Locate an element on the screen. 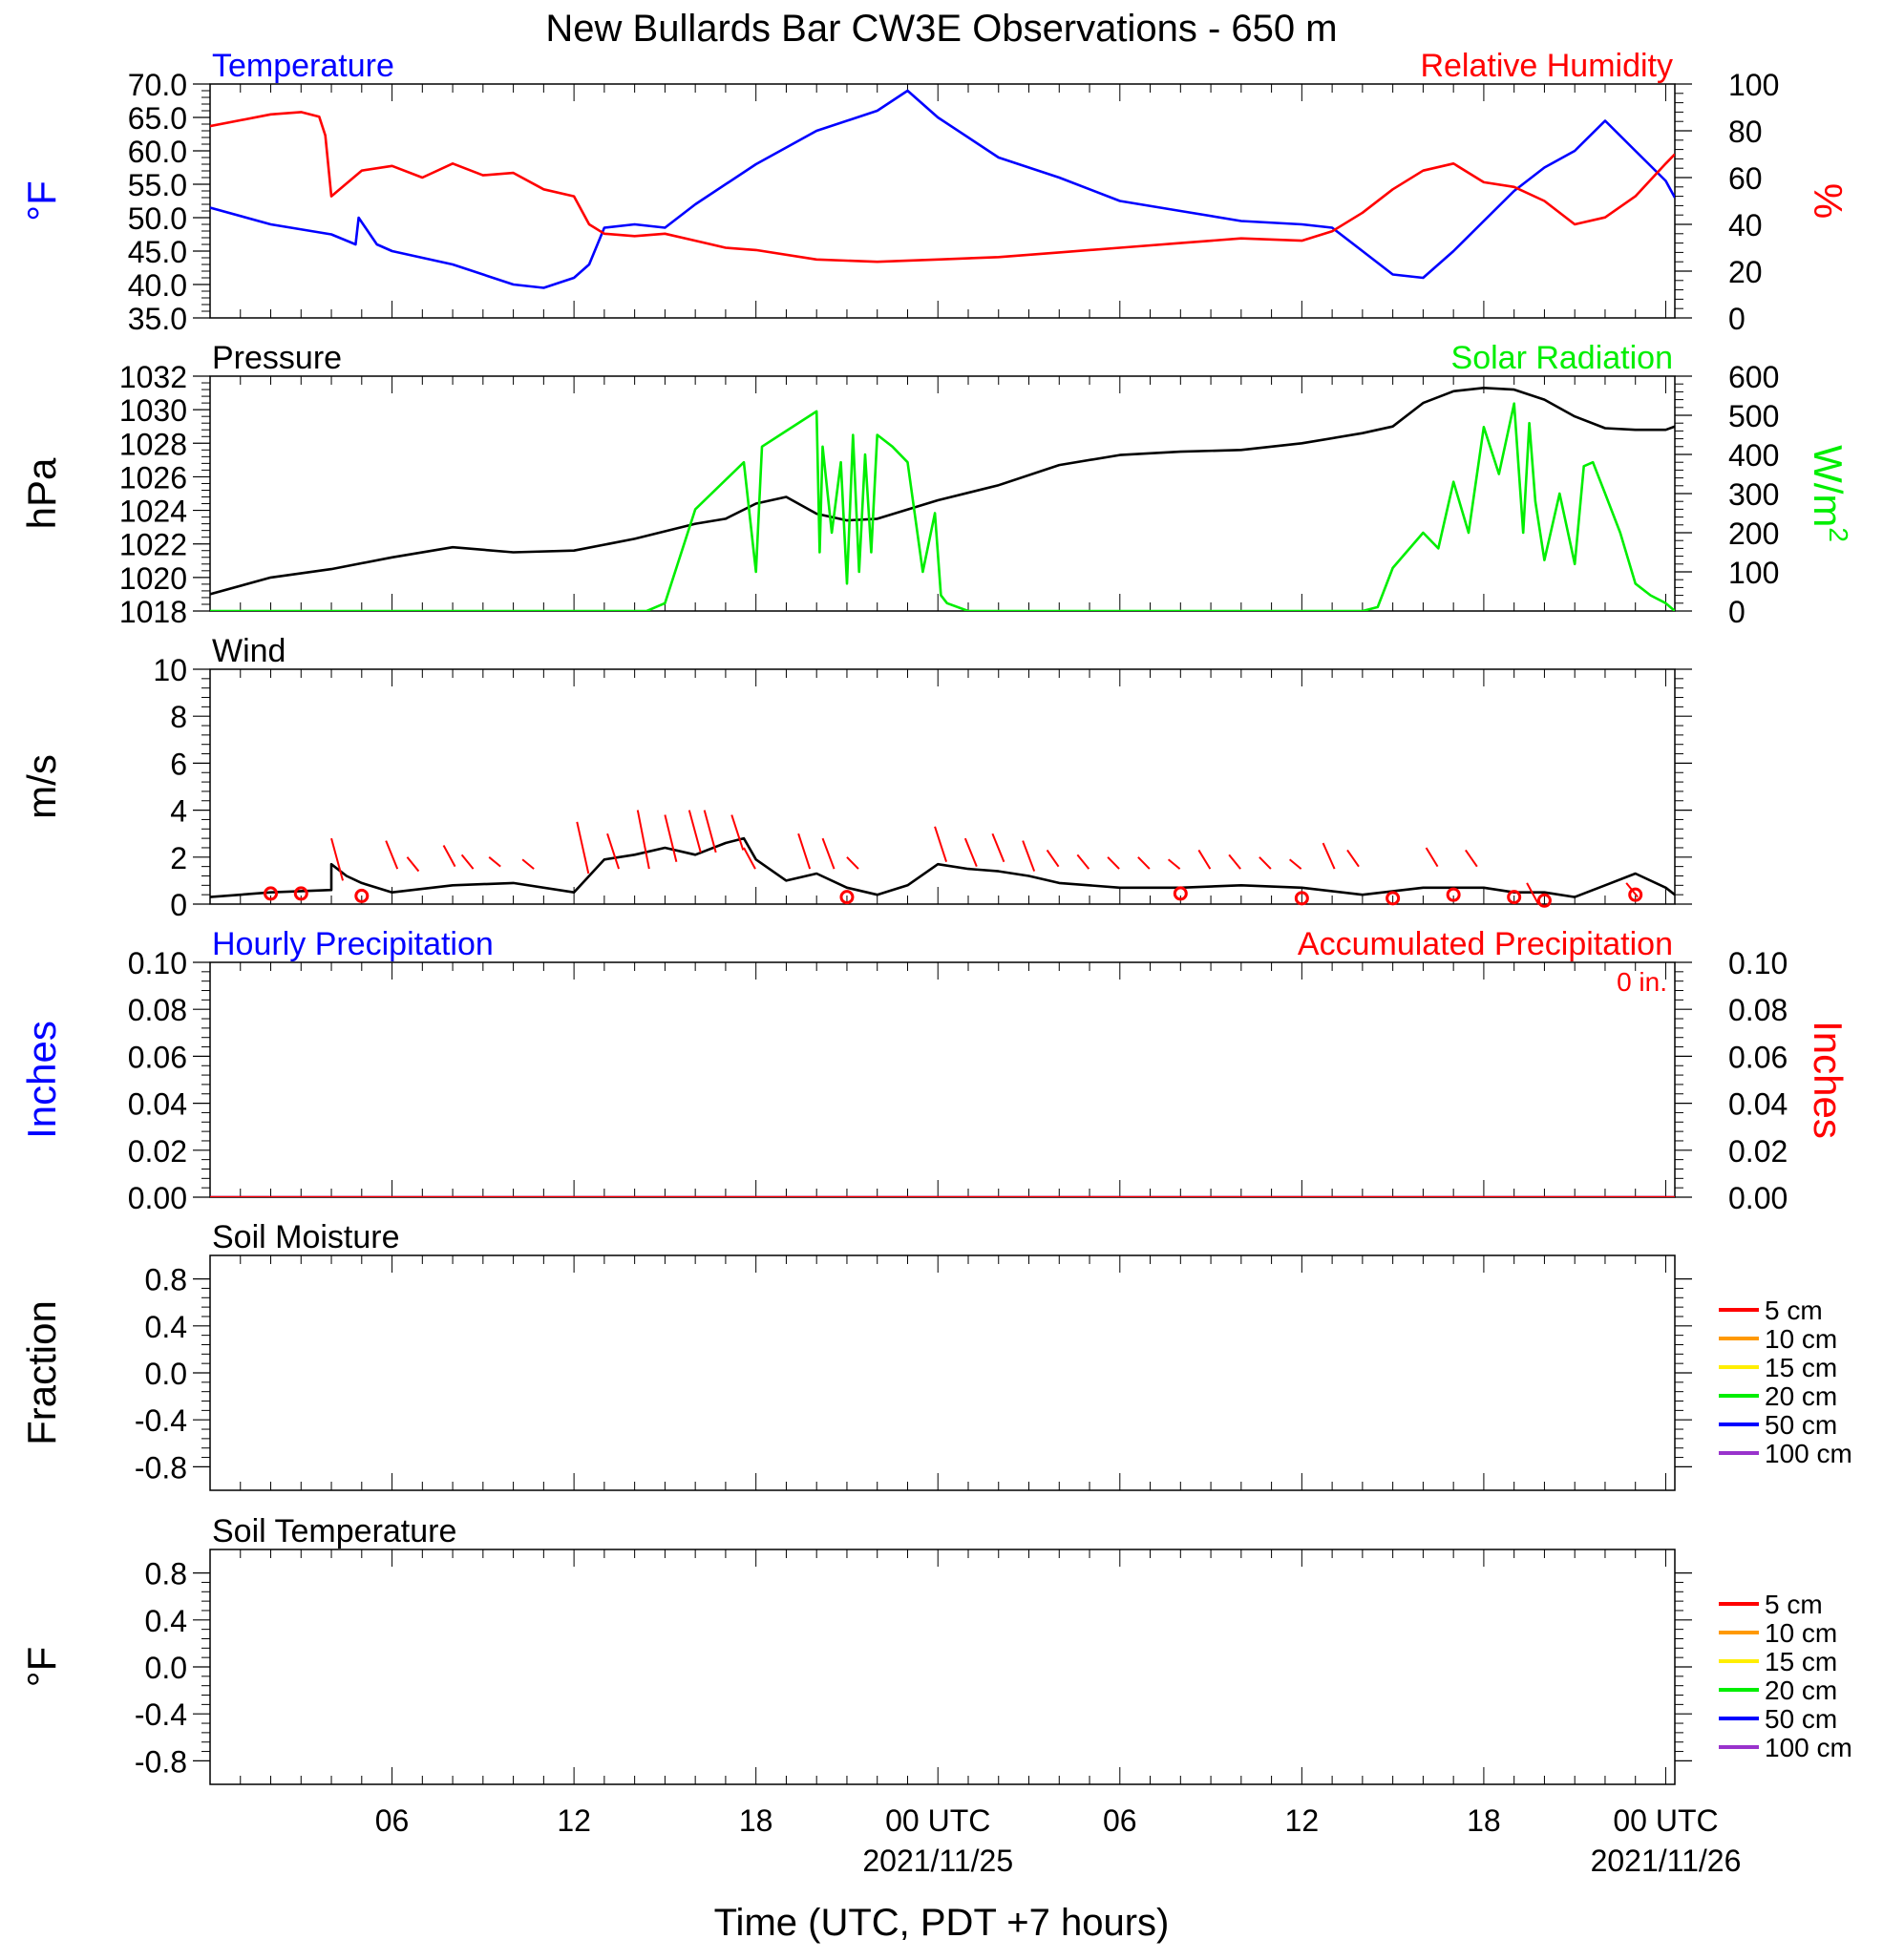  x-tick-date-label: 2021/11/25 is located at coordinates (937, 1861).